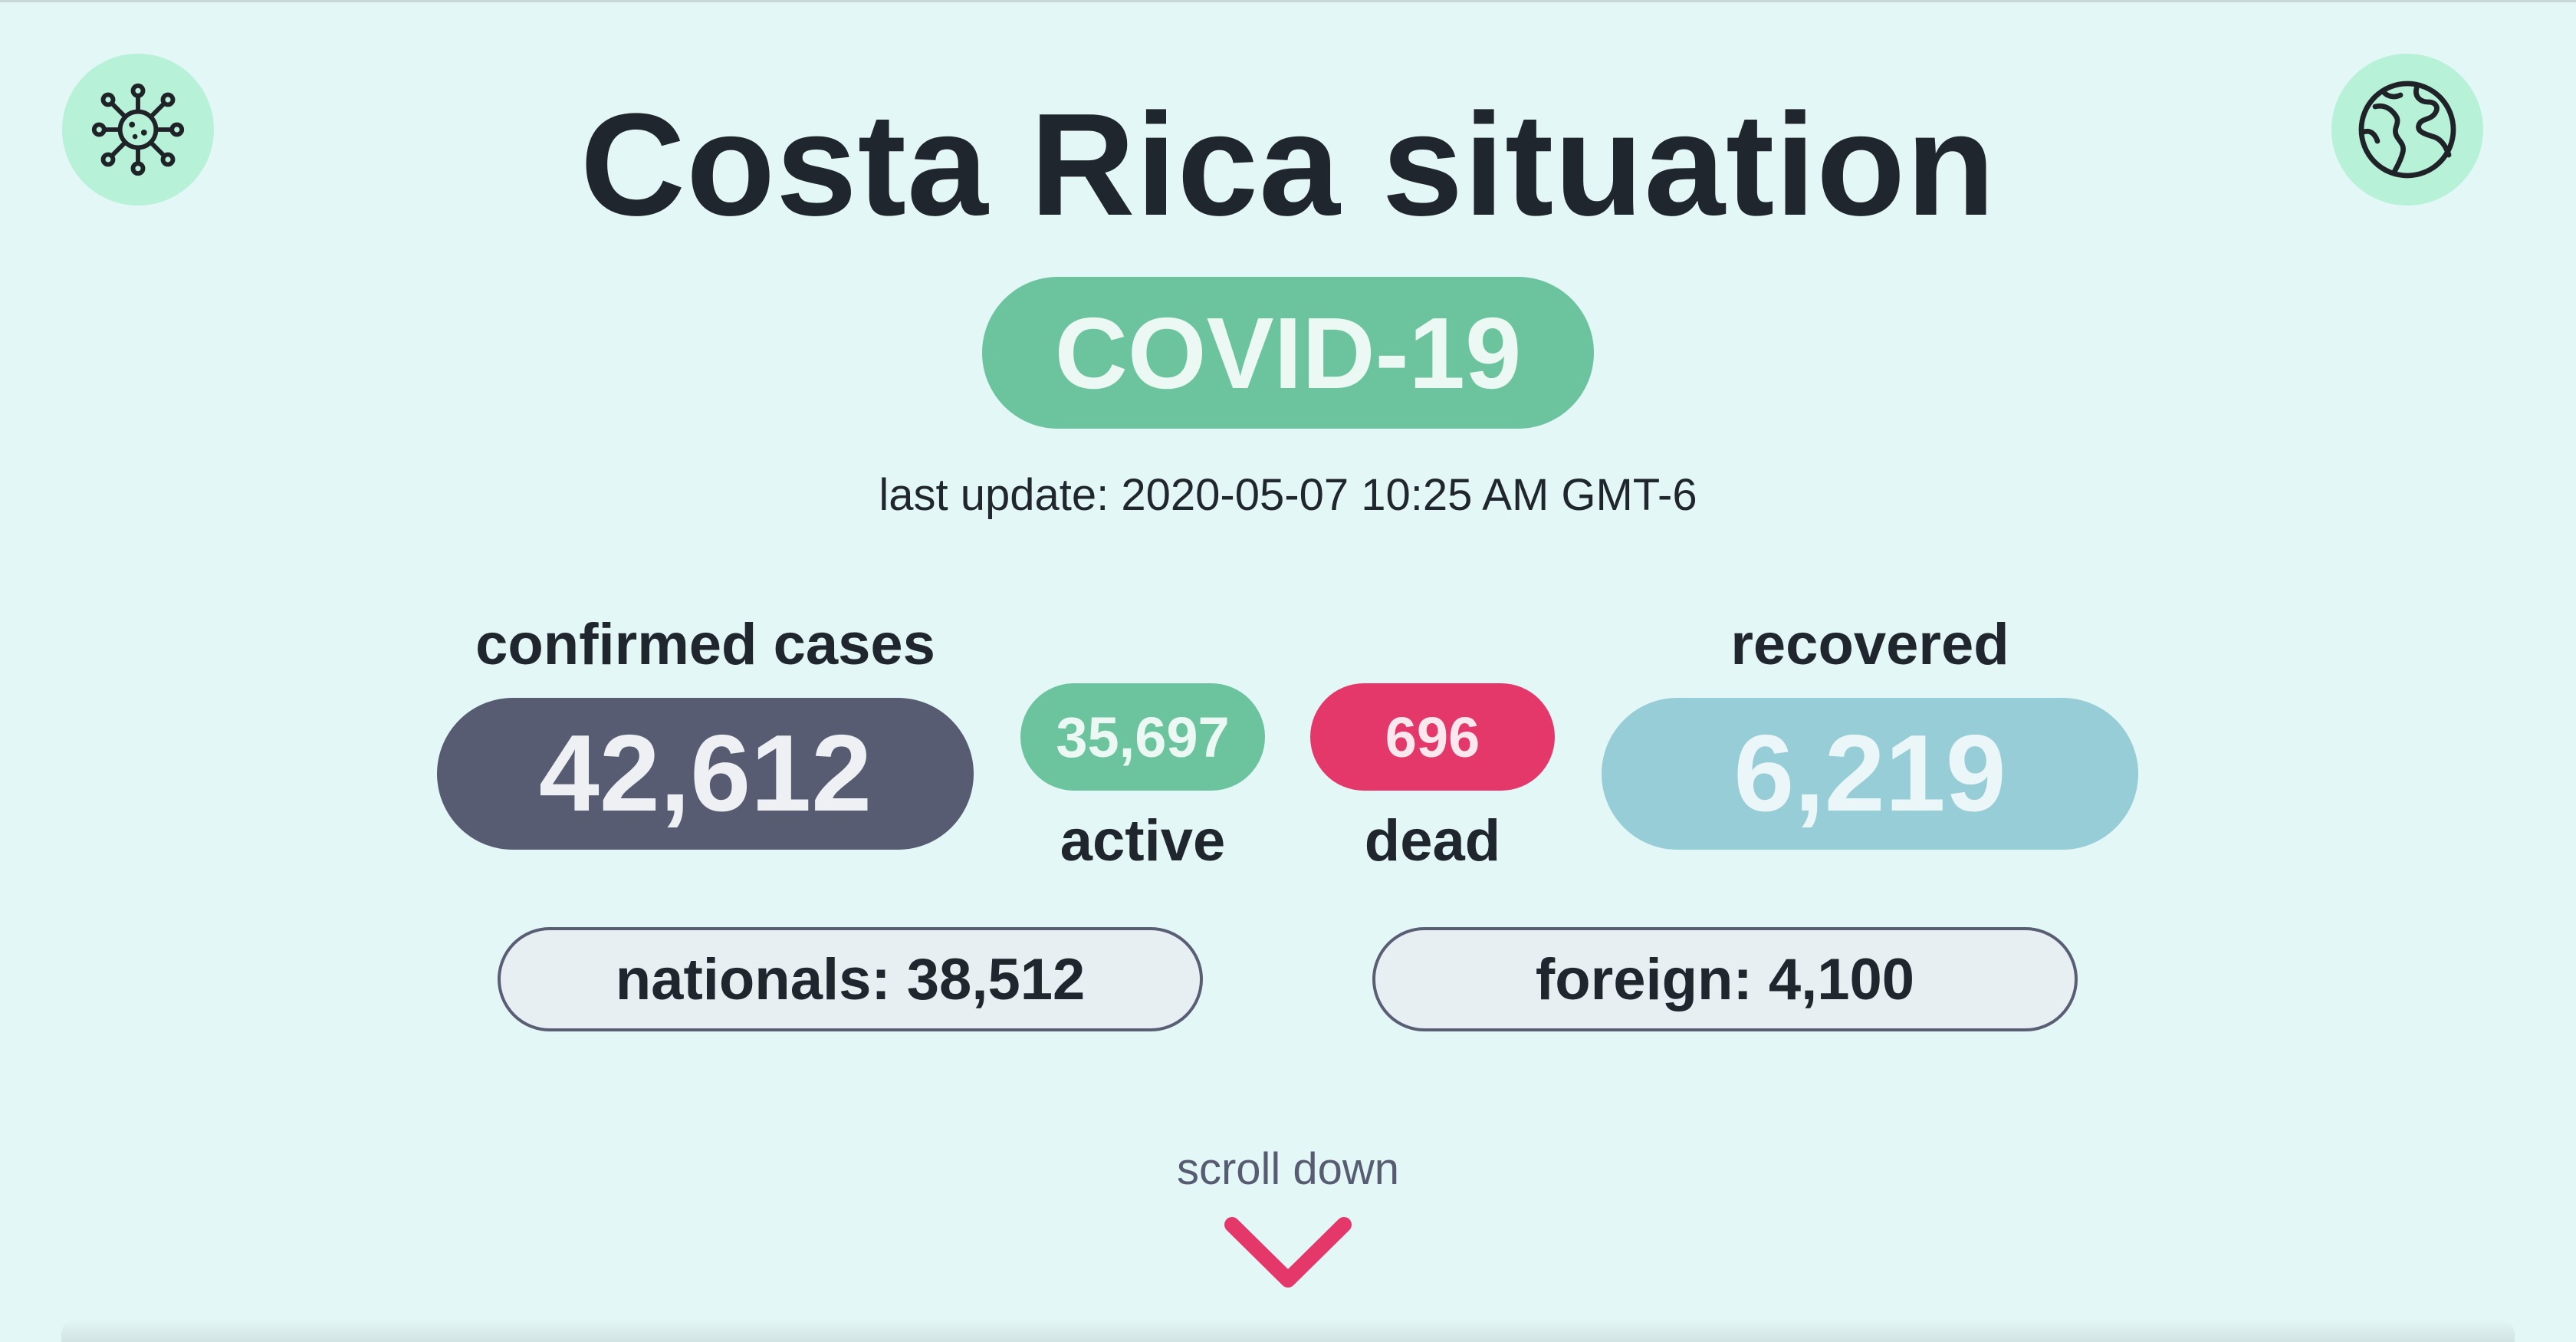  Describe the element at coordinates (705, 644) in the screenshot. I see `confirmed-cases-label: confirmed cases` at that location.